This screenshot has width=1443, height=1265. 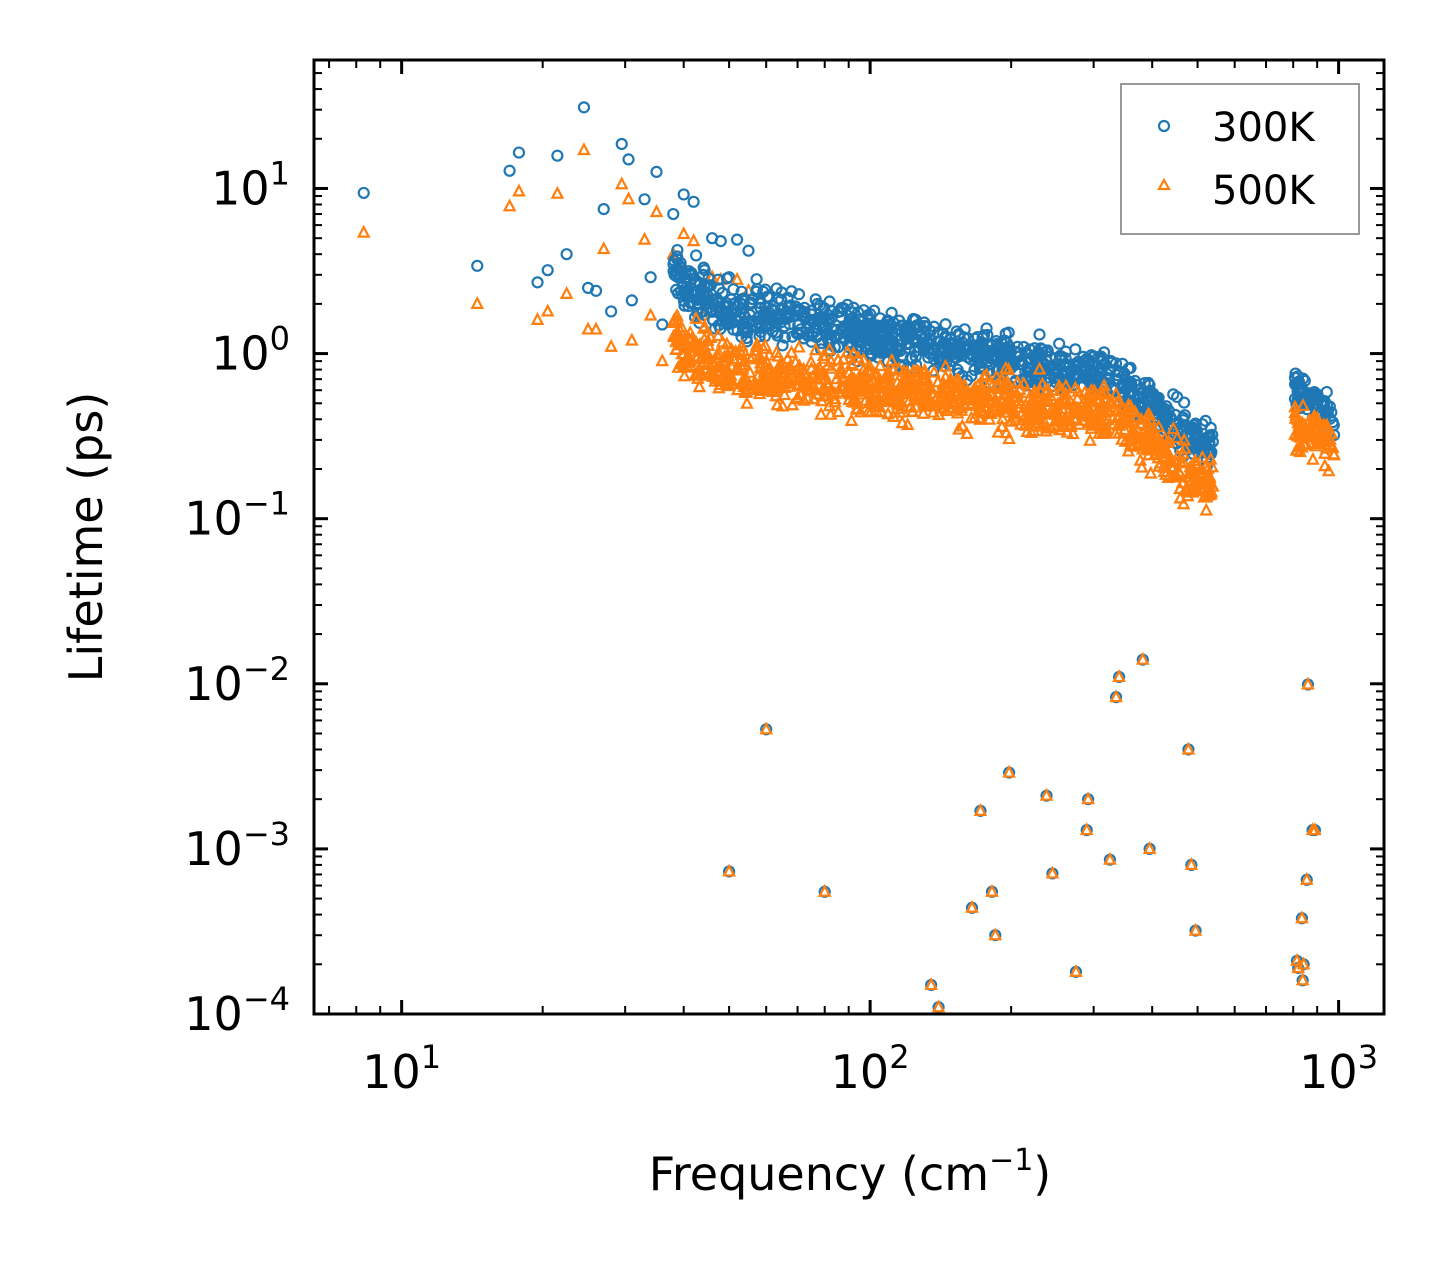 I want to click on legend: 300K 500K, so click(x=1240, y=159).